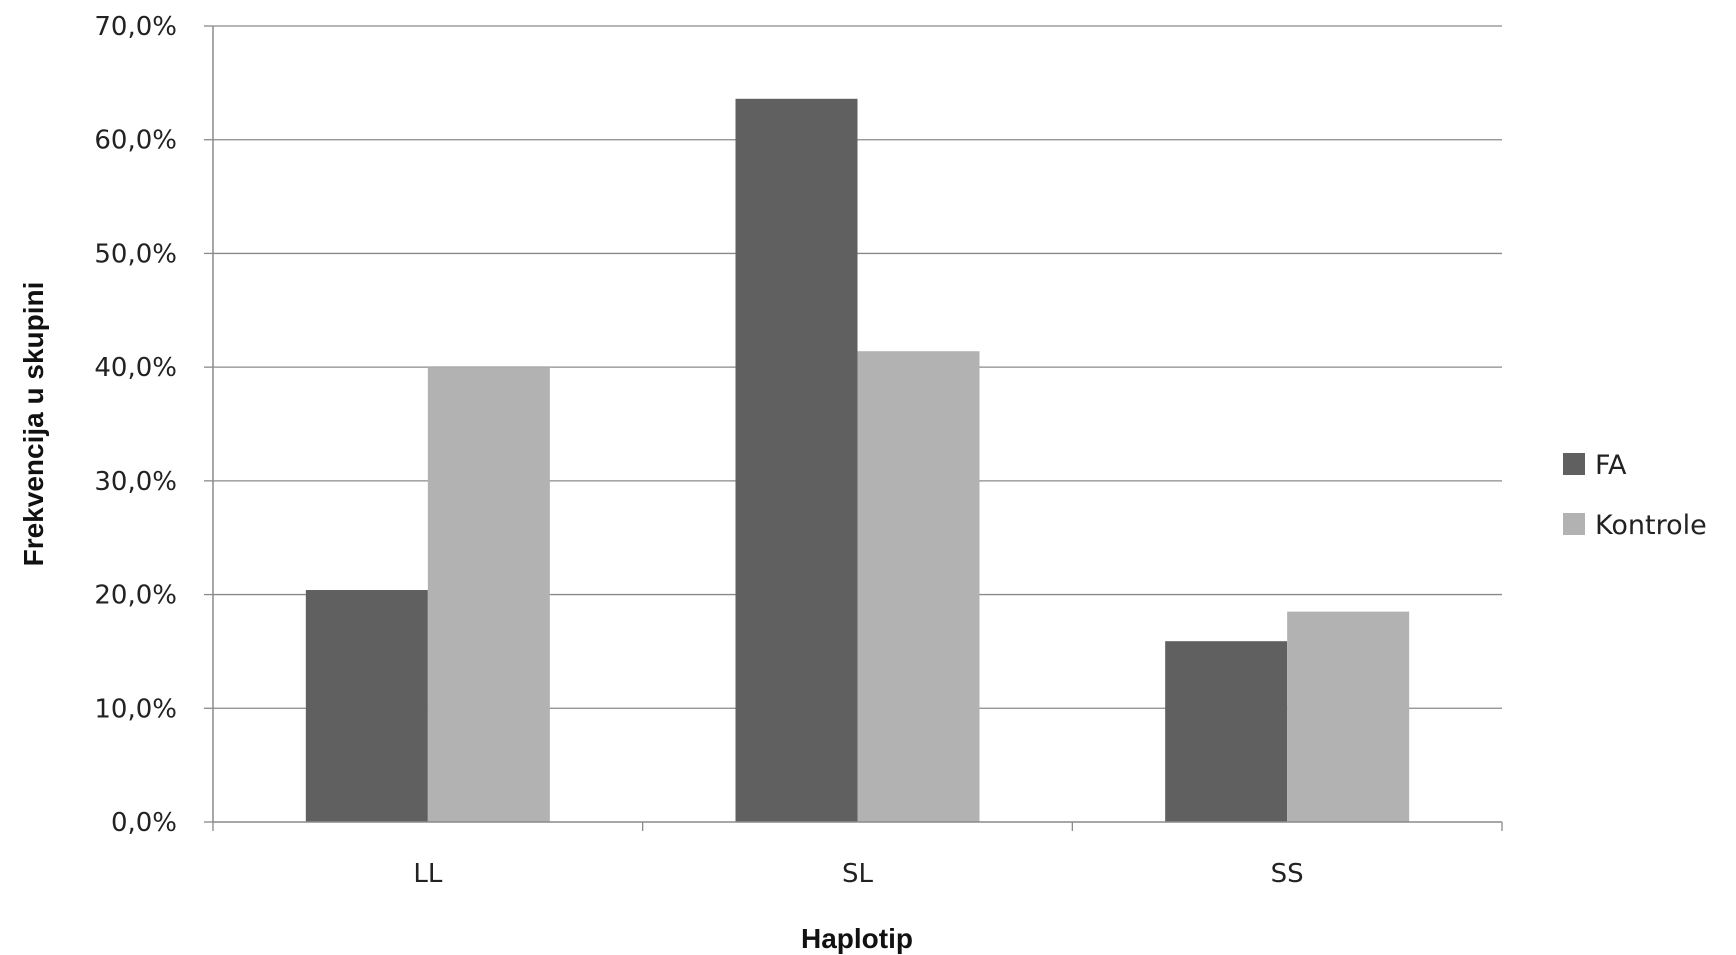 Image resolution: width=1736 pixels, height=955 pixels. Describe the element at coordinates (135, 27) in the screenshot. I see `y-tick-label: 70,0%` at that location.